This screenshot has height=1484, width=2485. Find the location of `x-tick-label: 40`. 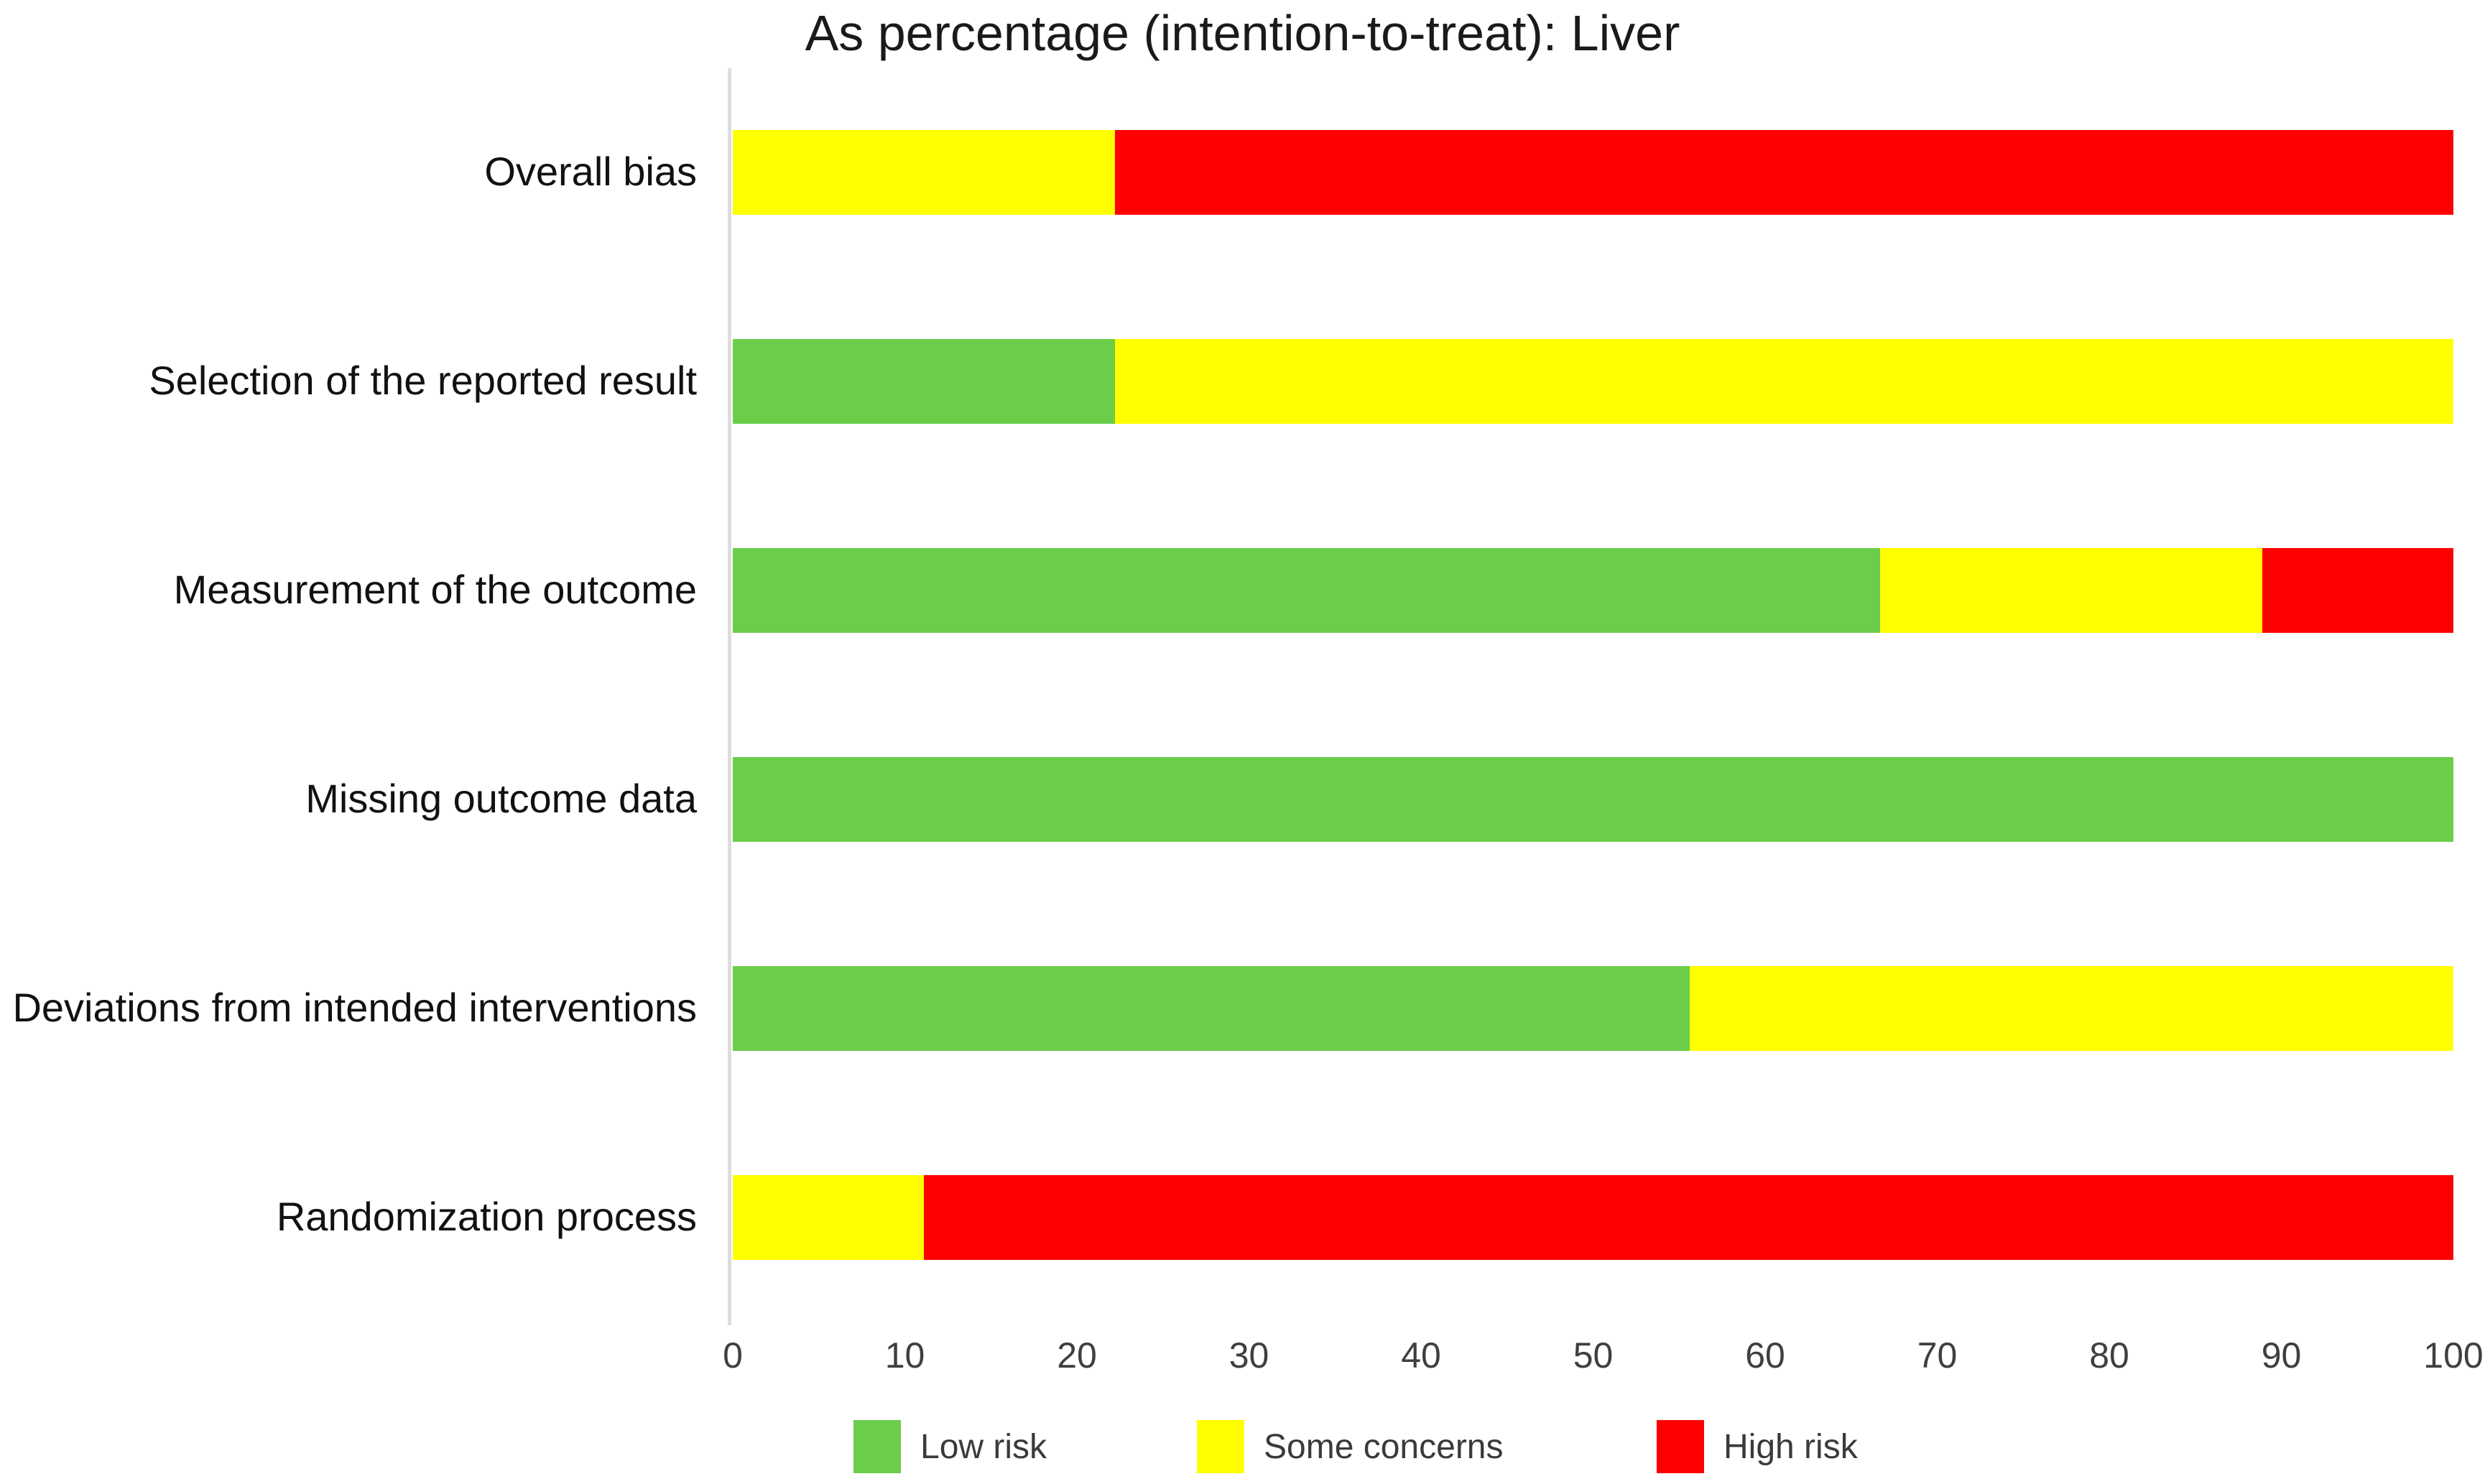

x-tick-label: 40 is located at coordinates (1421, 1355).